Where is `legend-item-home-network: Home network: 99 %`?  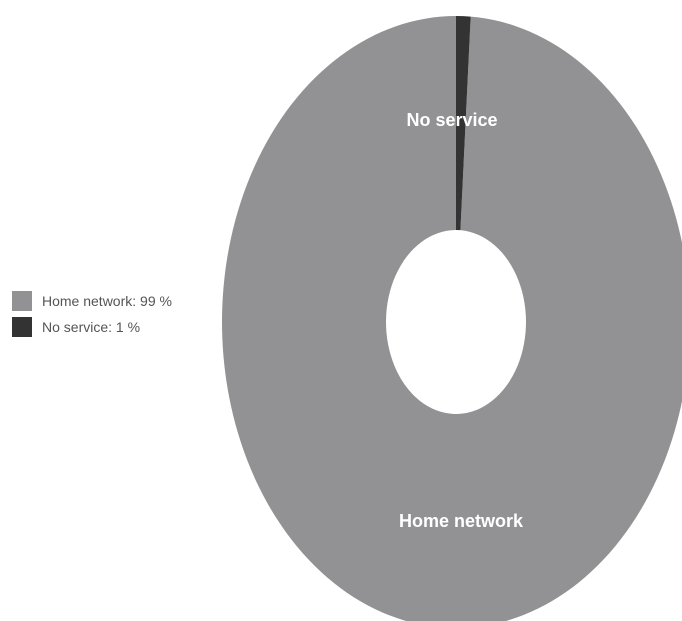 legend-item-home-network: Home network: 99 % is located at coordinates (92, 301).